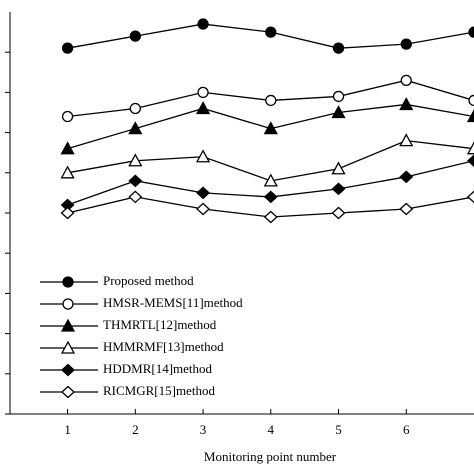  I want to click on x-tick-label: 4, so click(271, 429).